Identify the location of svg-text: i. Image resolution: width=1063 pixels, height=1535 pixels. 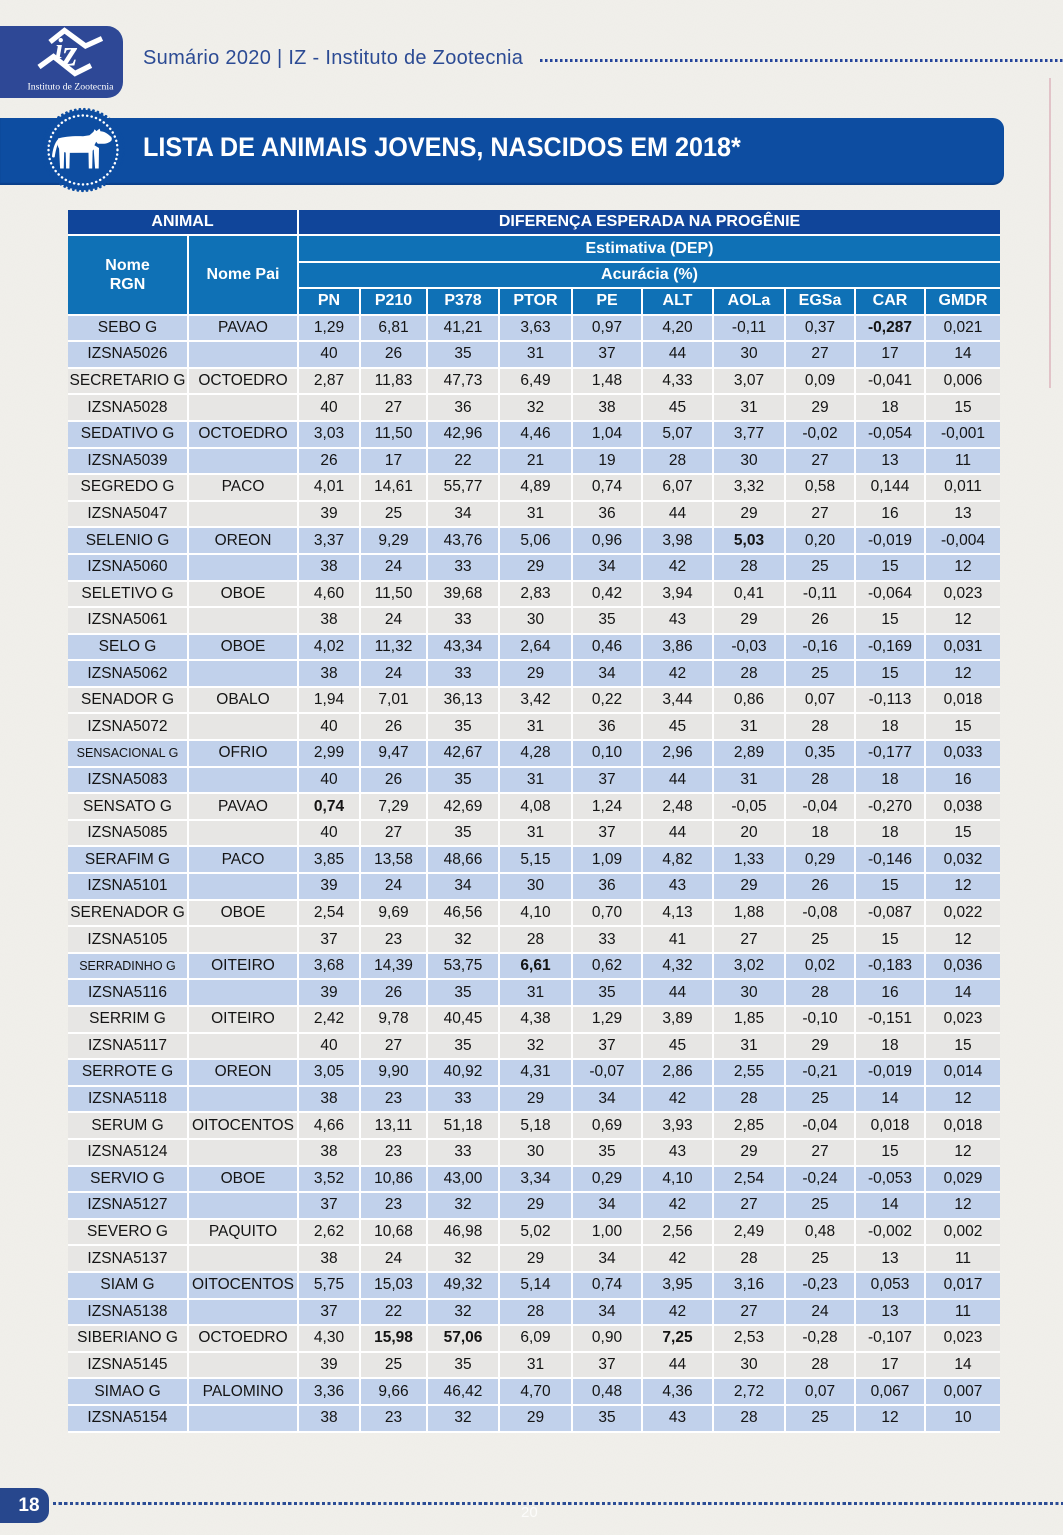
(59, 49).